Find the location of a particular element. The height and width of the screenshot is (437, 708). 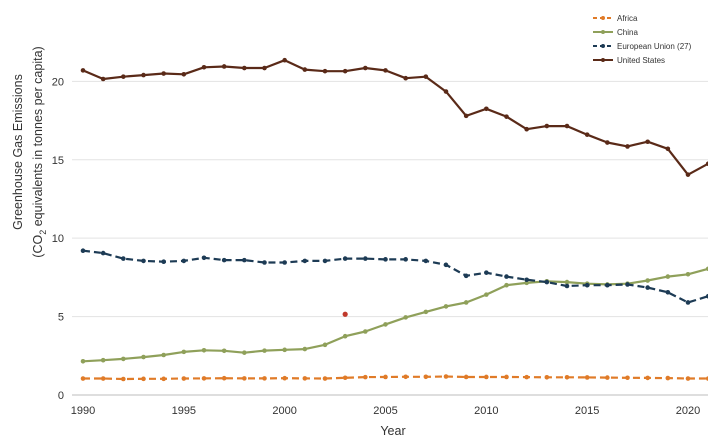

x-tick-label: 2015 is located at coordinates (587, 411).